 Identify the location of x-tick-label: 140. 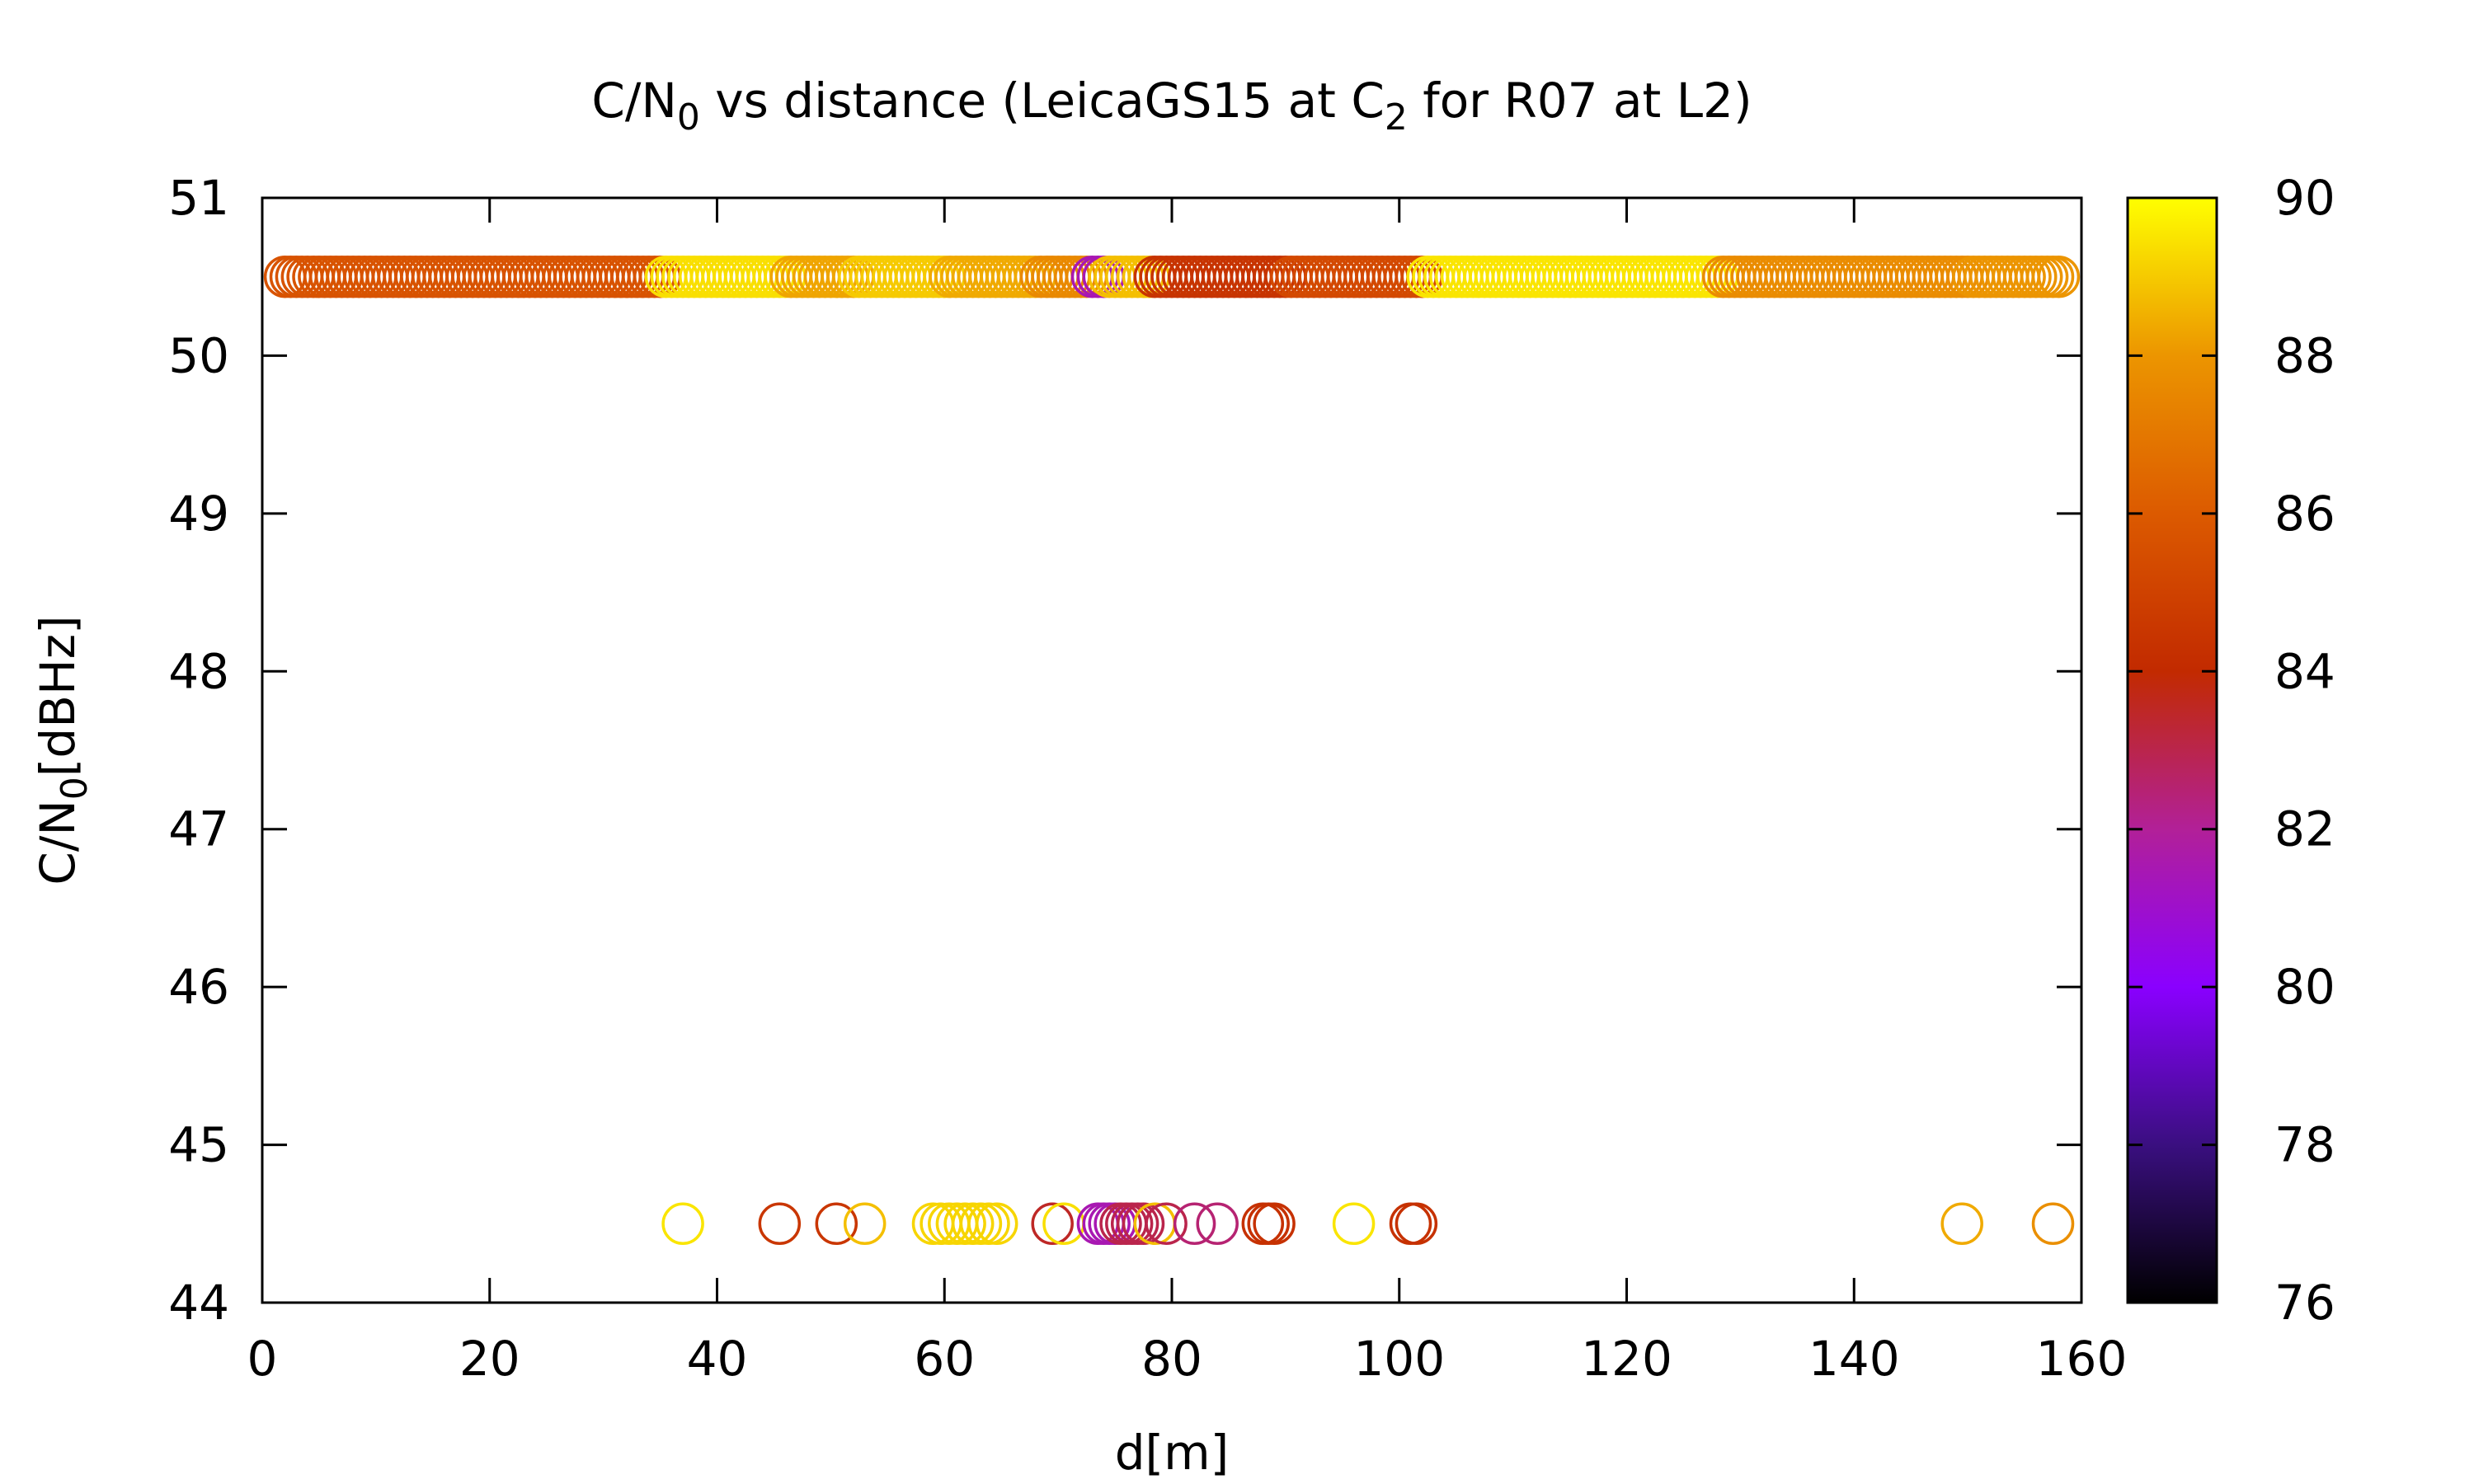
(1854, 1359).